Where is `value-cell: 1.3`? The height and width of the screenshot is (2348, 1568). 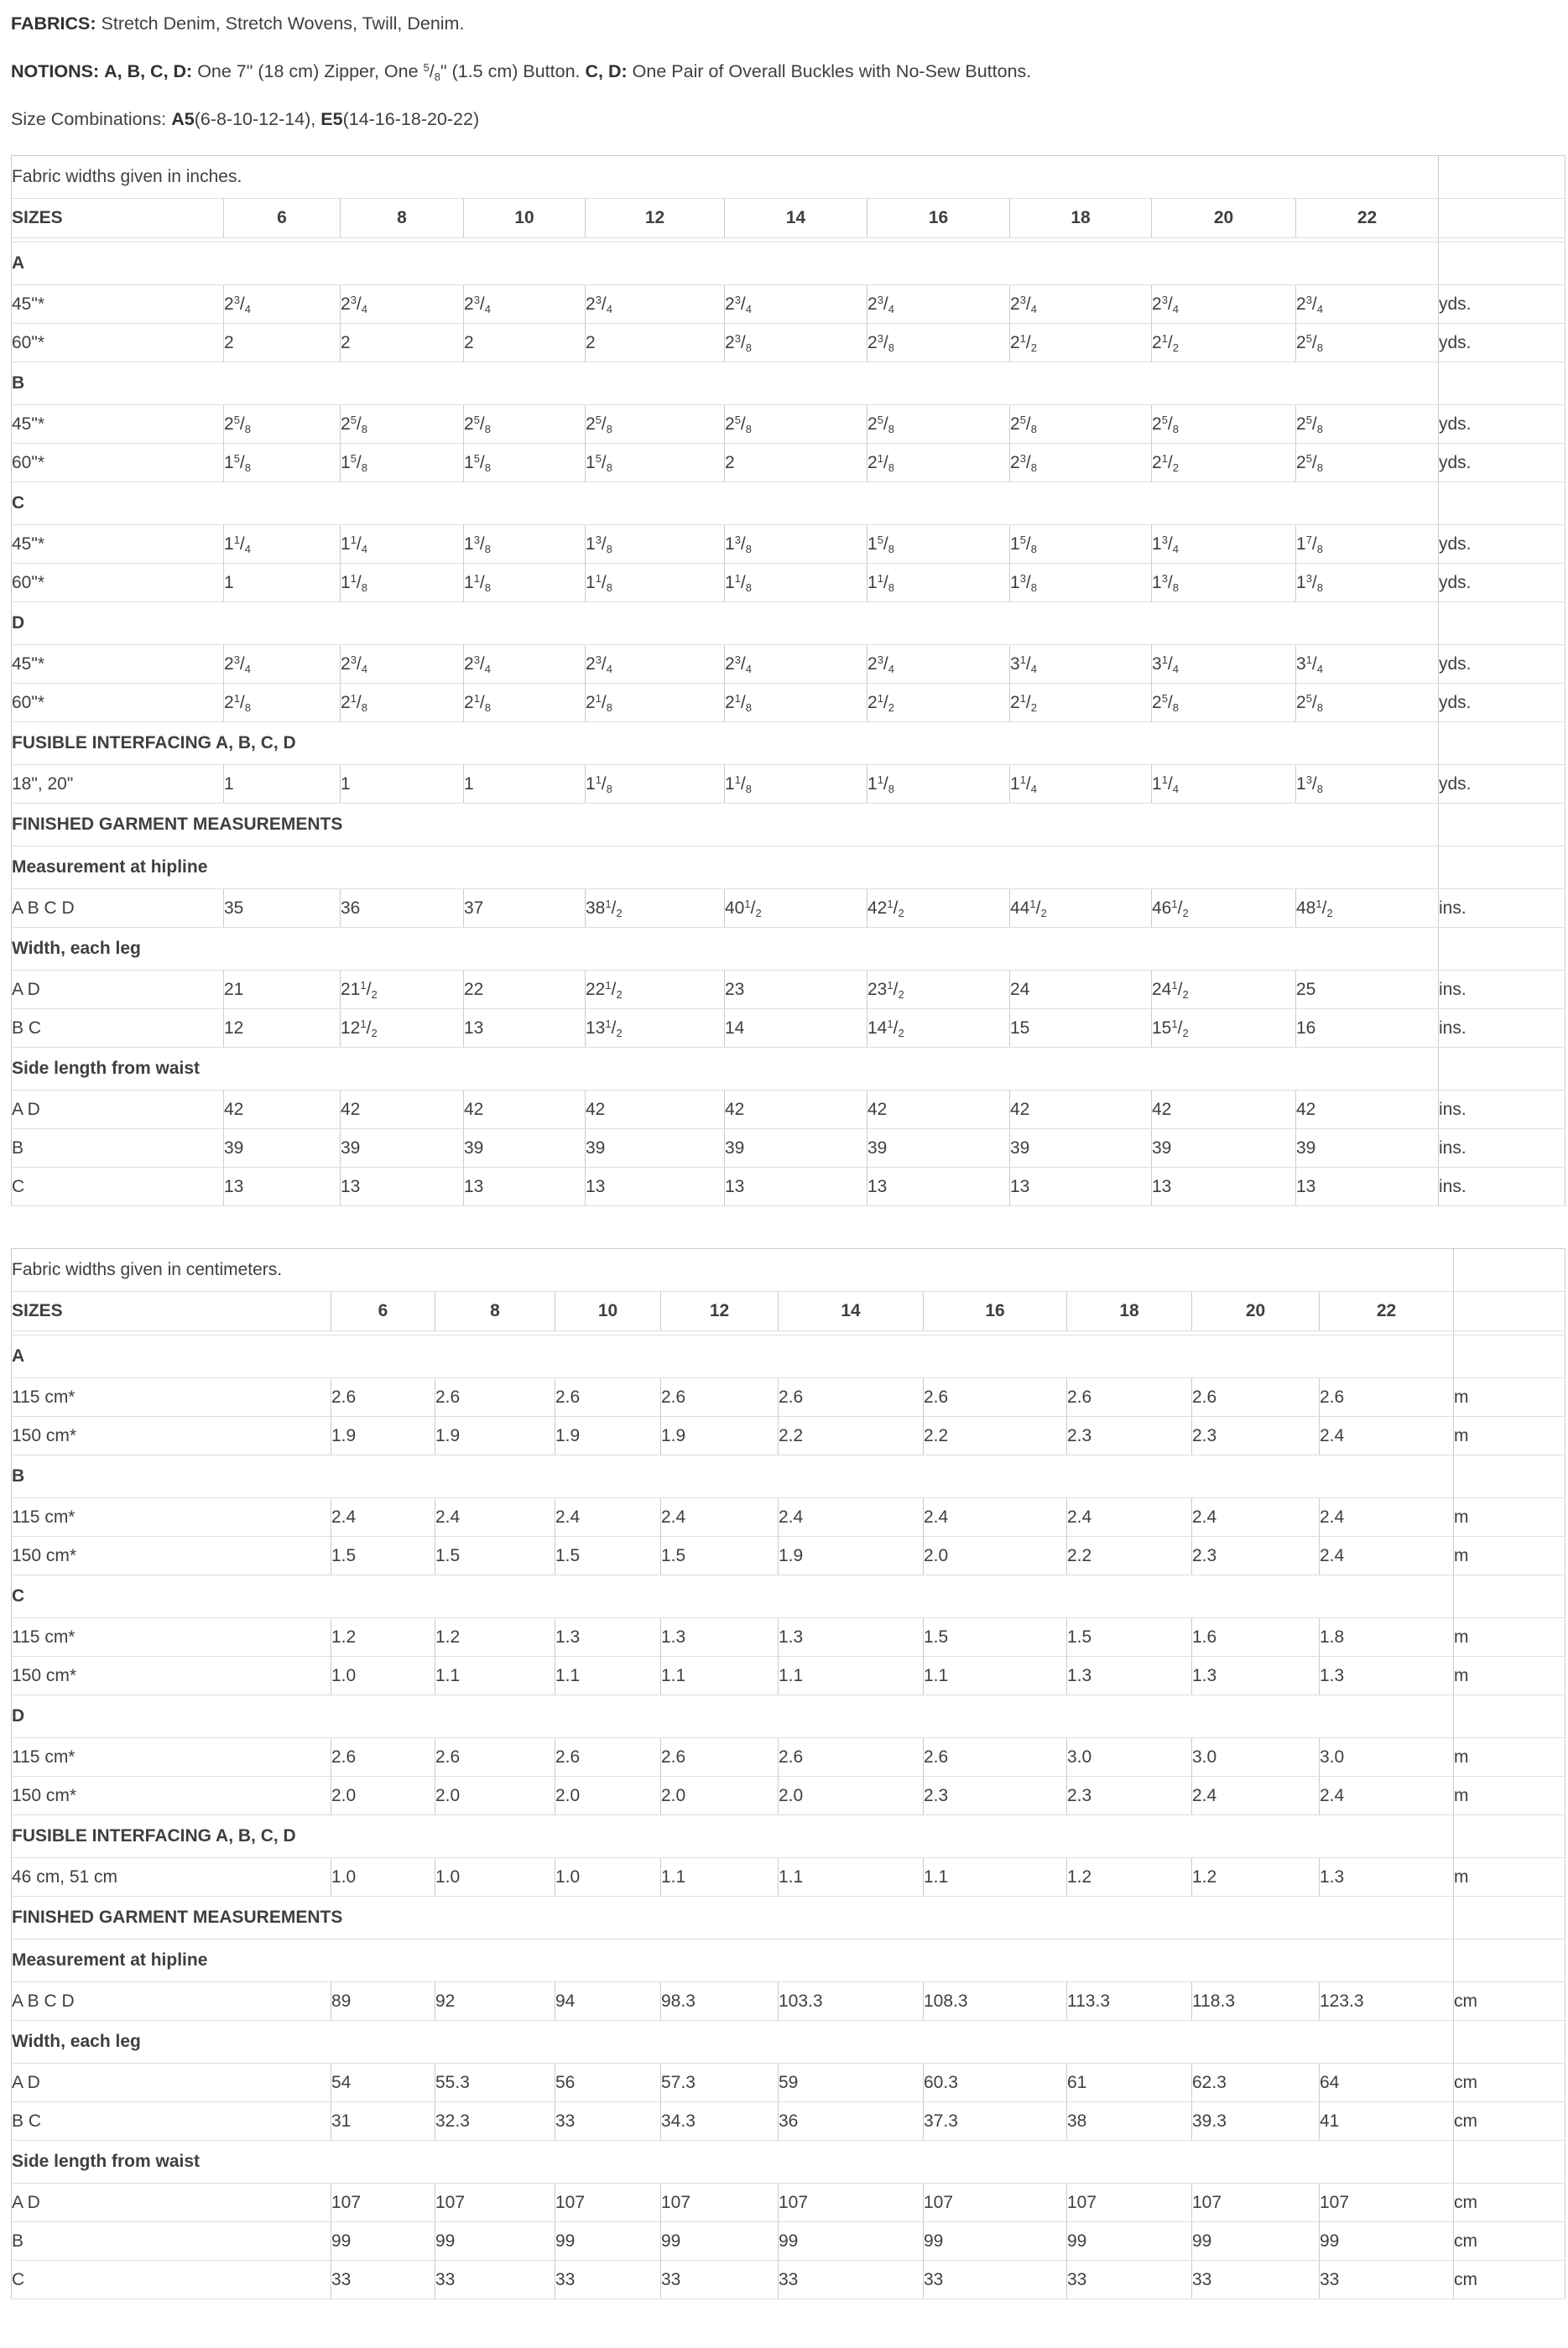
value-cell: 1.3 is located at coordinates (1387, 1877).